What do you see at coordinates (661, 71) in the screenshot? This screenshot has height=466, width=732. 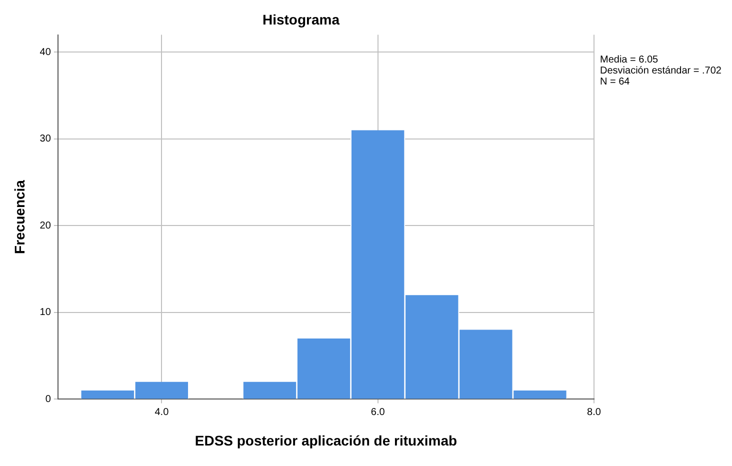 I see `text: Desviación estándar = .702` at bounding box center [661, 71].